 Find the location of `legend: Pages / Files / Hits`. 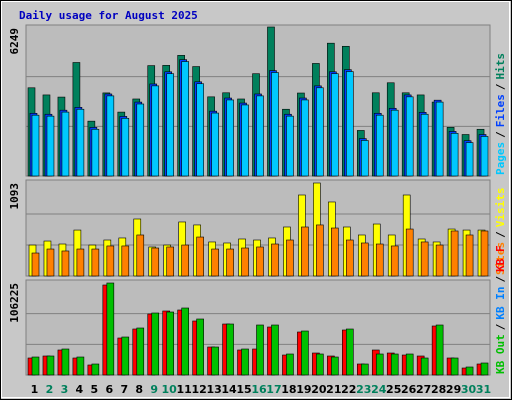

legend: Pages / Files / Hits is located at coordinates (500, 114).